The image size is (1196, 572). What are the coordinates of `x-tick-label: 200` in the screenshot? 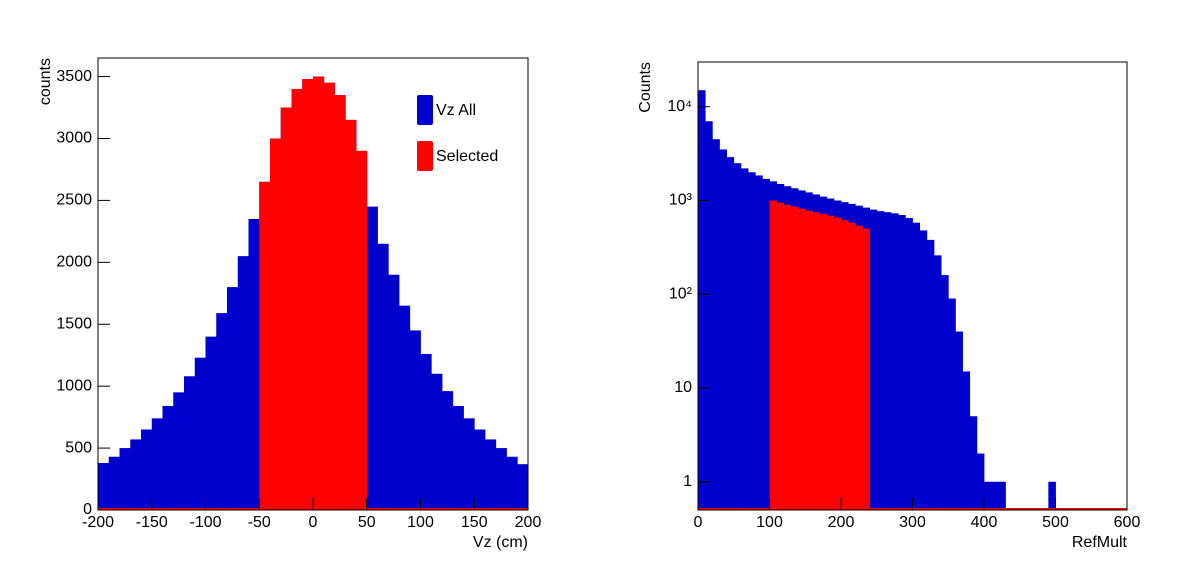 It's located at (841, 522).